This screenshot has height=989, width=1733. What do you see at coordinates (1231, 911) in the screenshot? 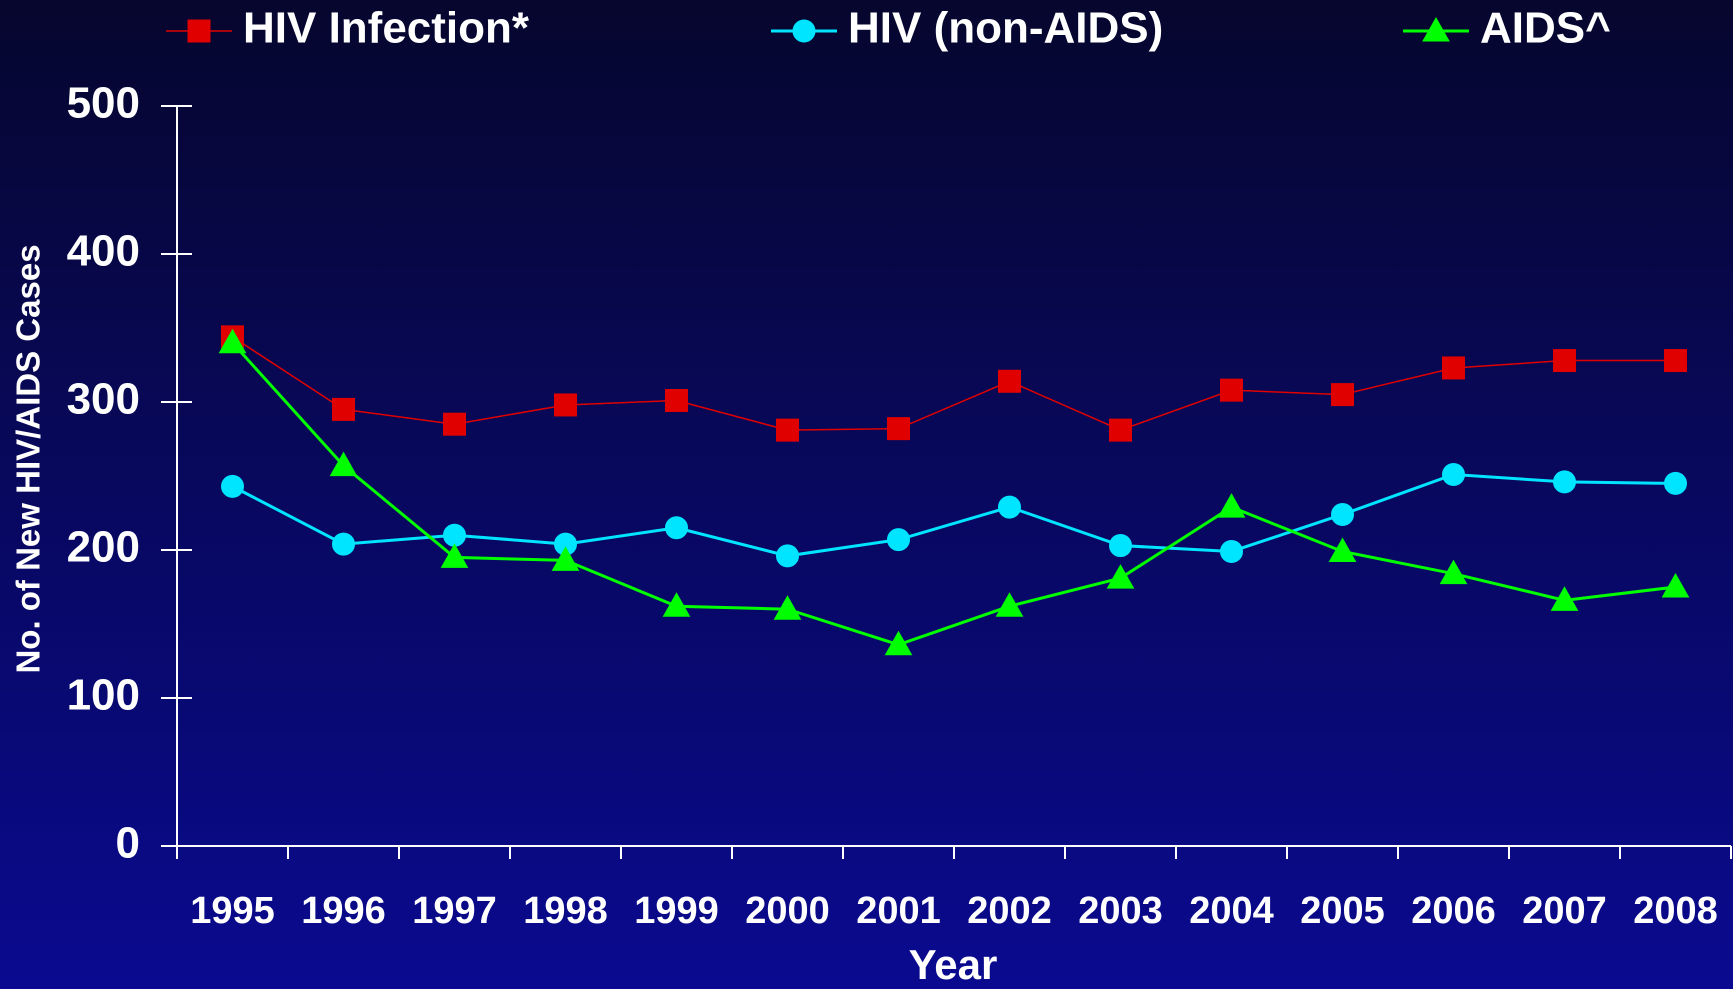
I see `x-tick-label: 2004` at bounding box center [1231, 911].